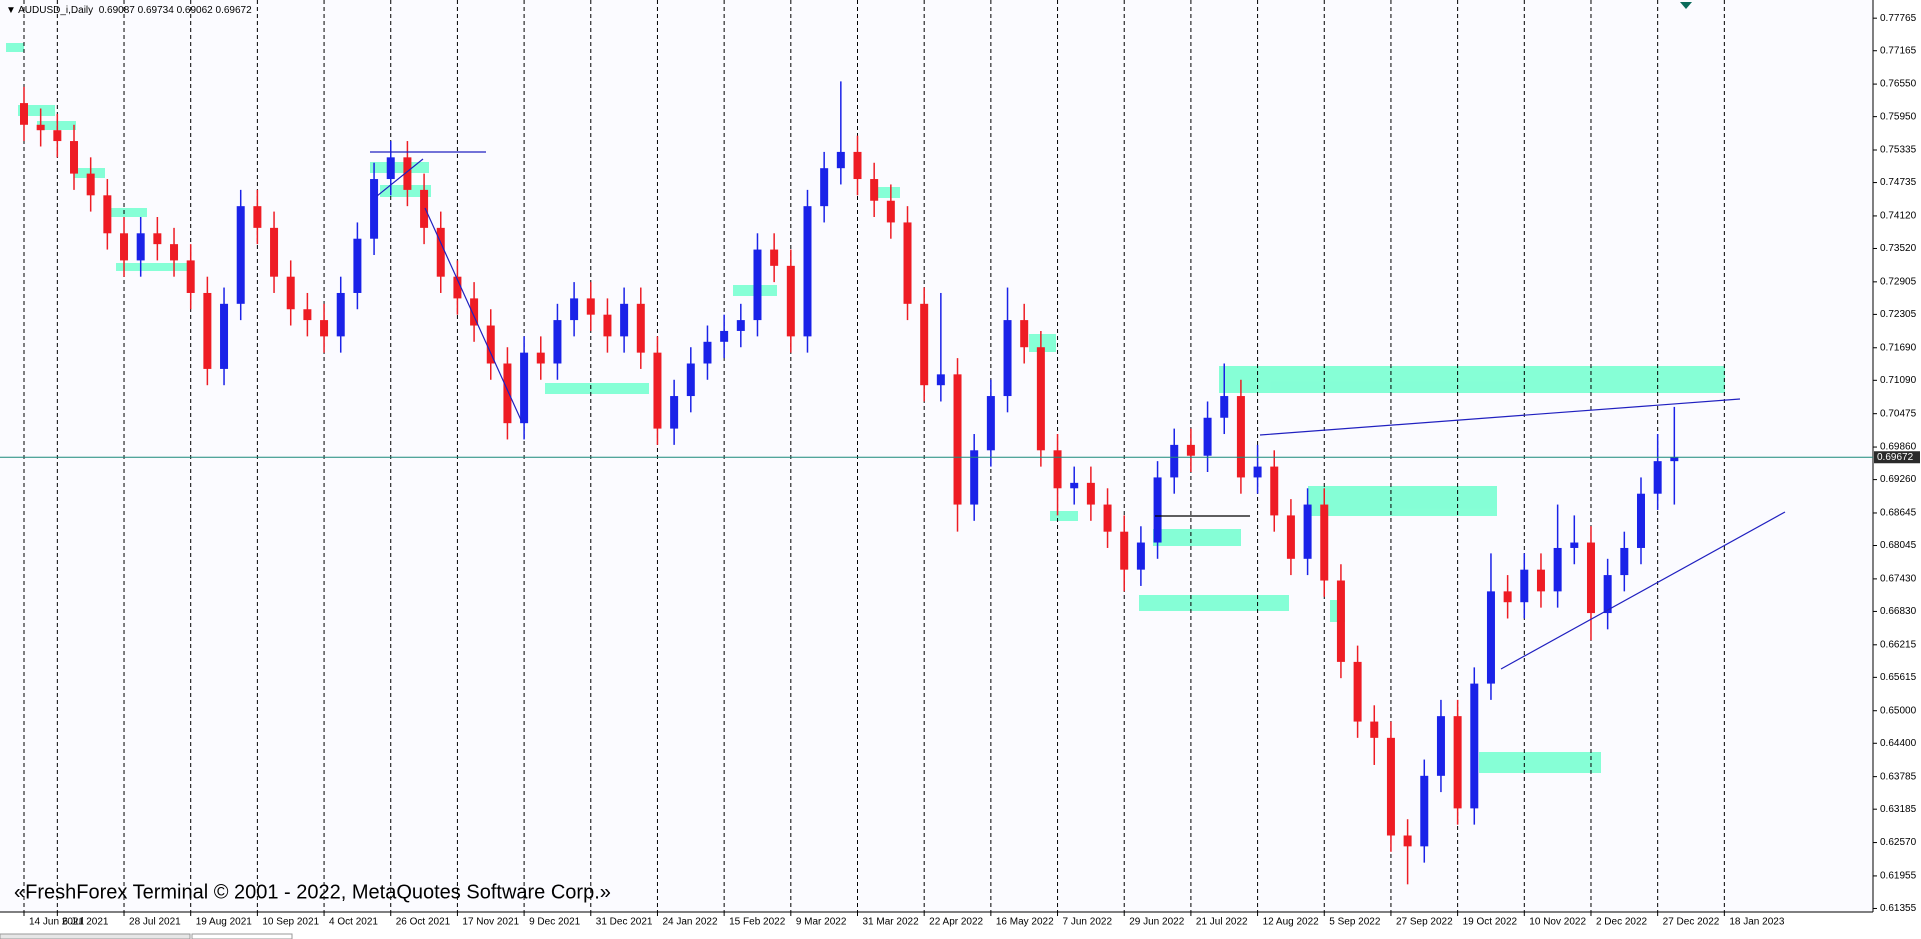 Image resolution: width=1921 pixels, height=939 pixels. What do you see at coordinates (1898, 150) in the screenshot?
I see `y-tick-label: 0.75335` at bounding box center [1898, 150].